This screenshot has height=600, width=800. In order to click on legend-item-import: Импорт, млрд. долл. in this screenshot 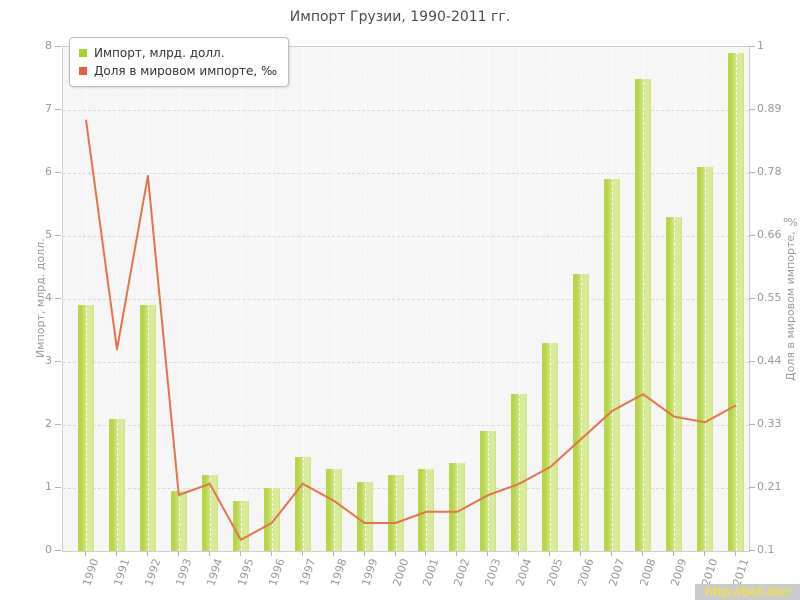, I will do `click(178, 53)`.